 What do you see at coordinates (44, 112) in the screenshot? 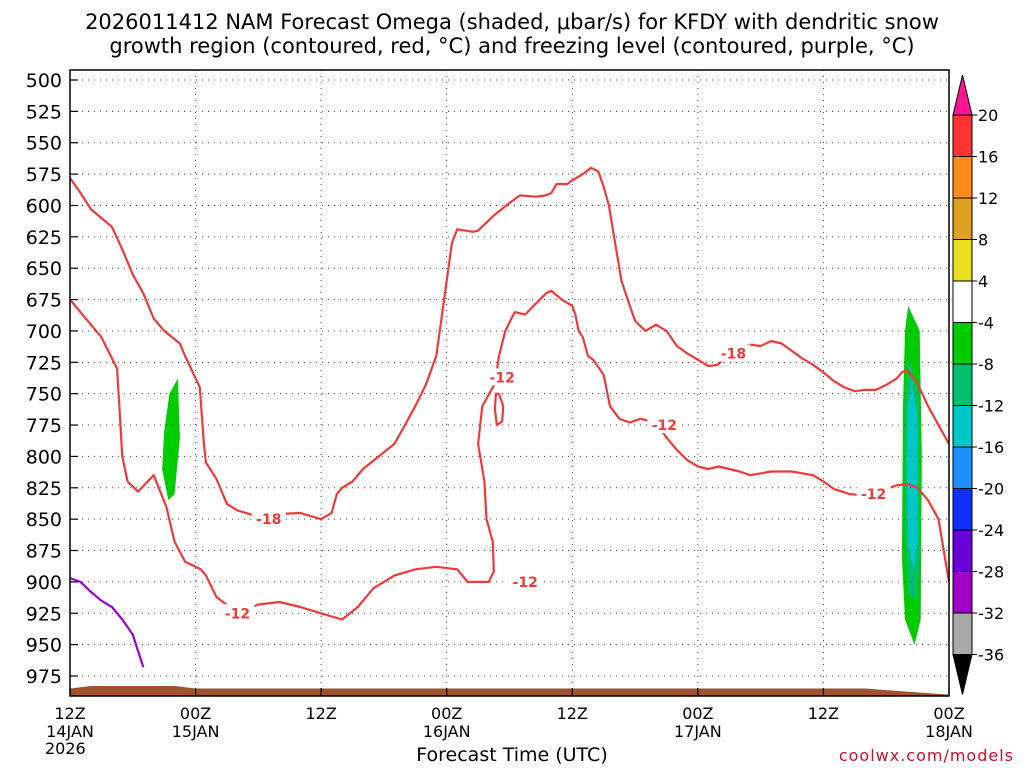
I see `y-tick-label: 525` at bounding box center [44, 112].